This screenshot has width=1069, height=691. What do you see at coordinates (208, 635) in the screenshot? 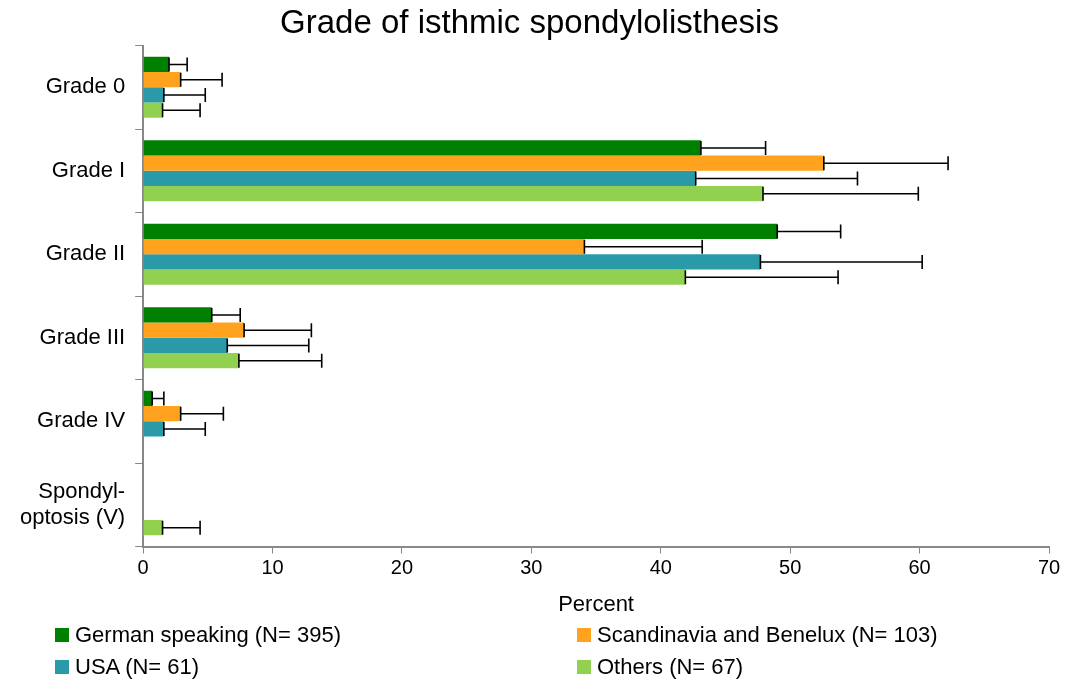
I see `legend-label: German speaking (N= 395)` at bounding box center [208, 635].